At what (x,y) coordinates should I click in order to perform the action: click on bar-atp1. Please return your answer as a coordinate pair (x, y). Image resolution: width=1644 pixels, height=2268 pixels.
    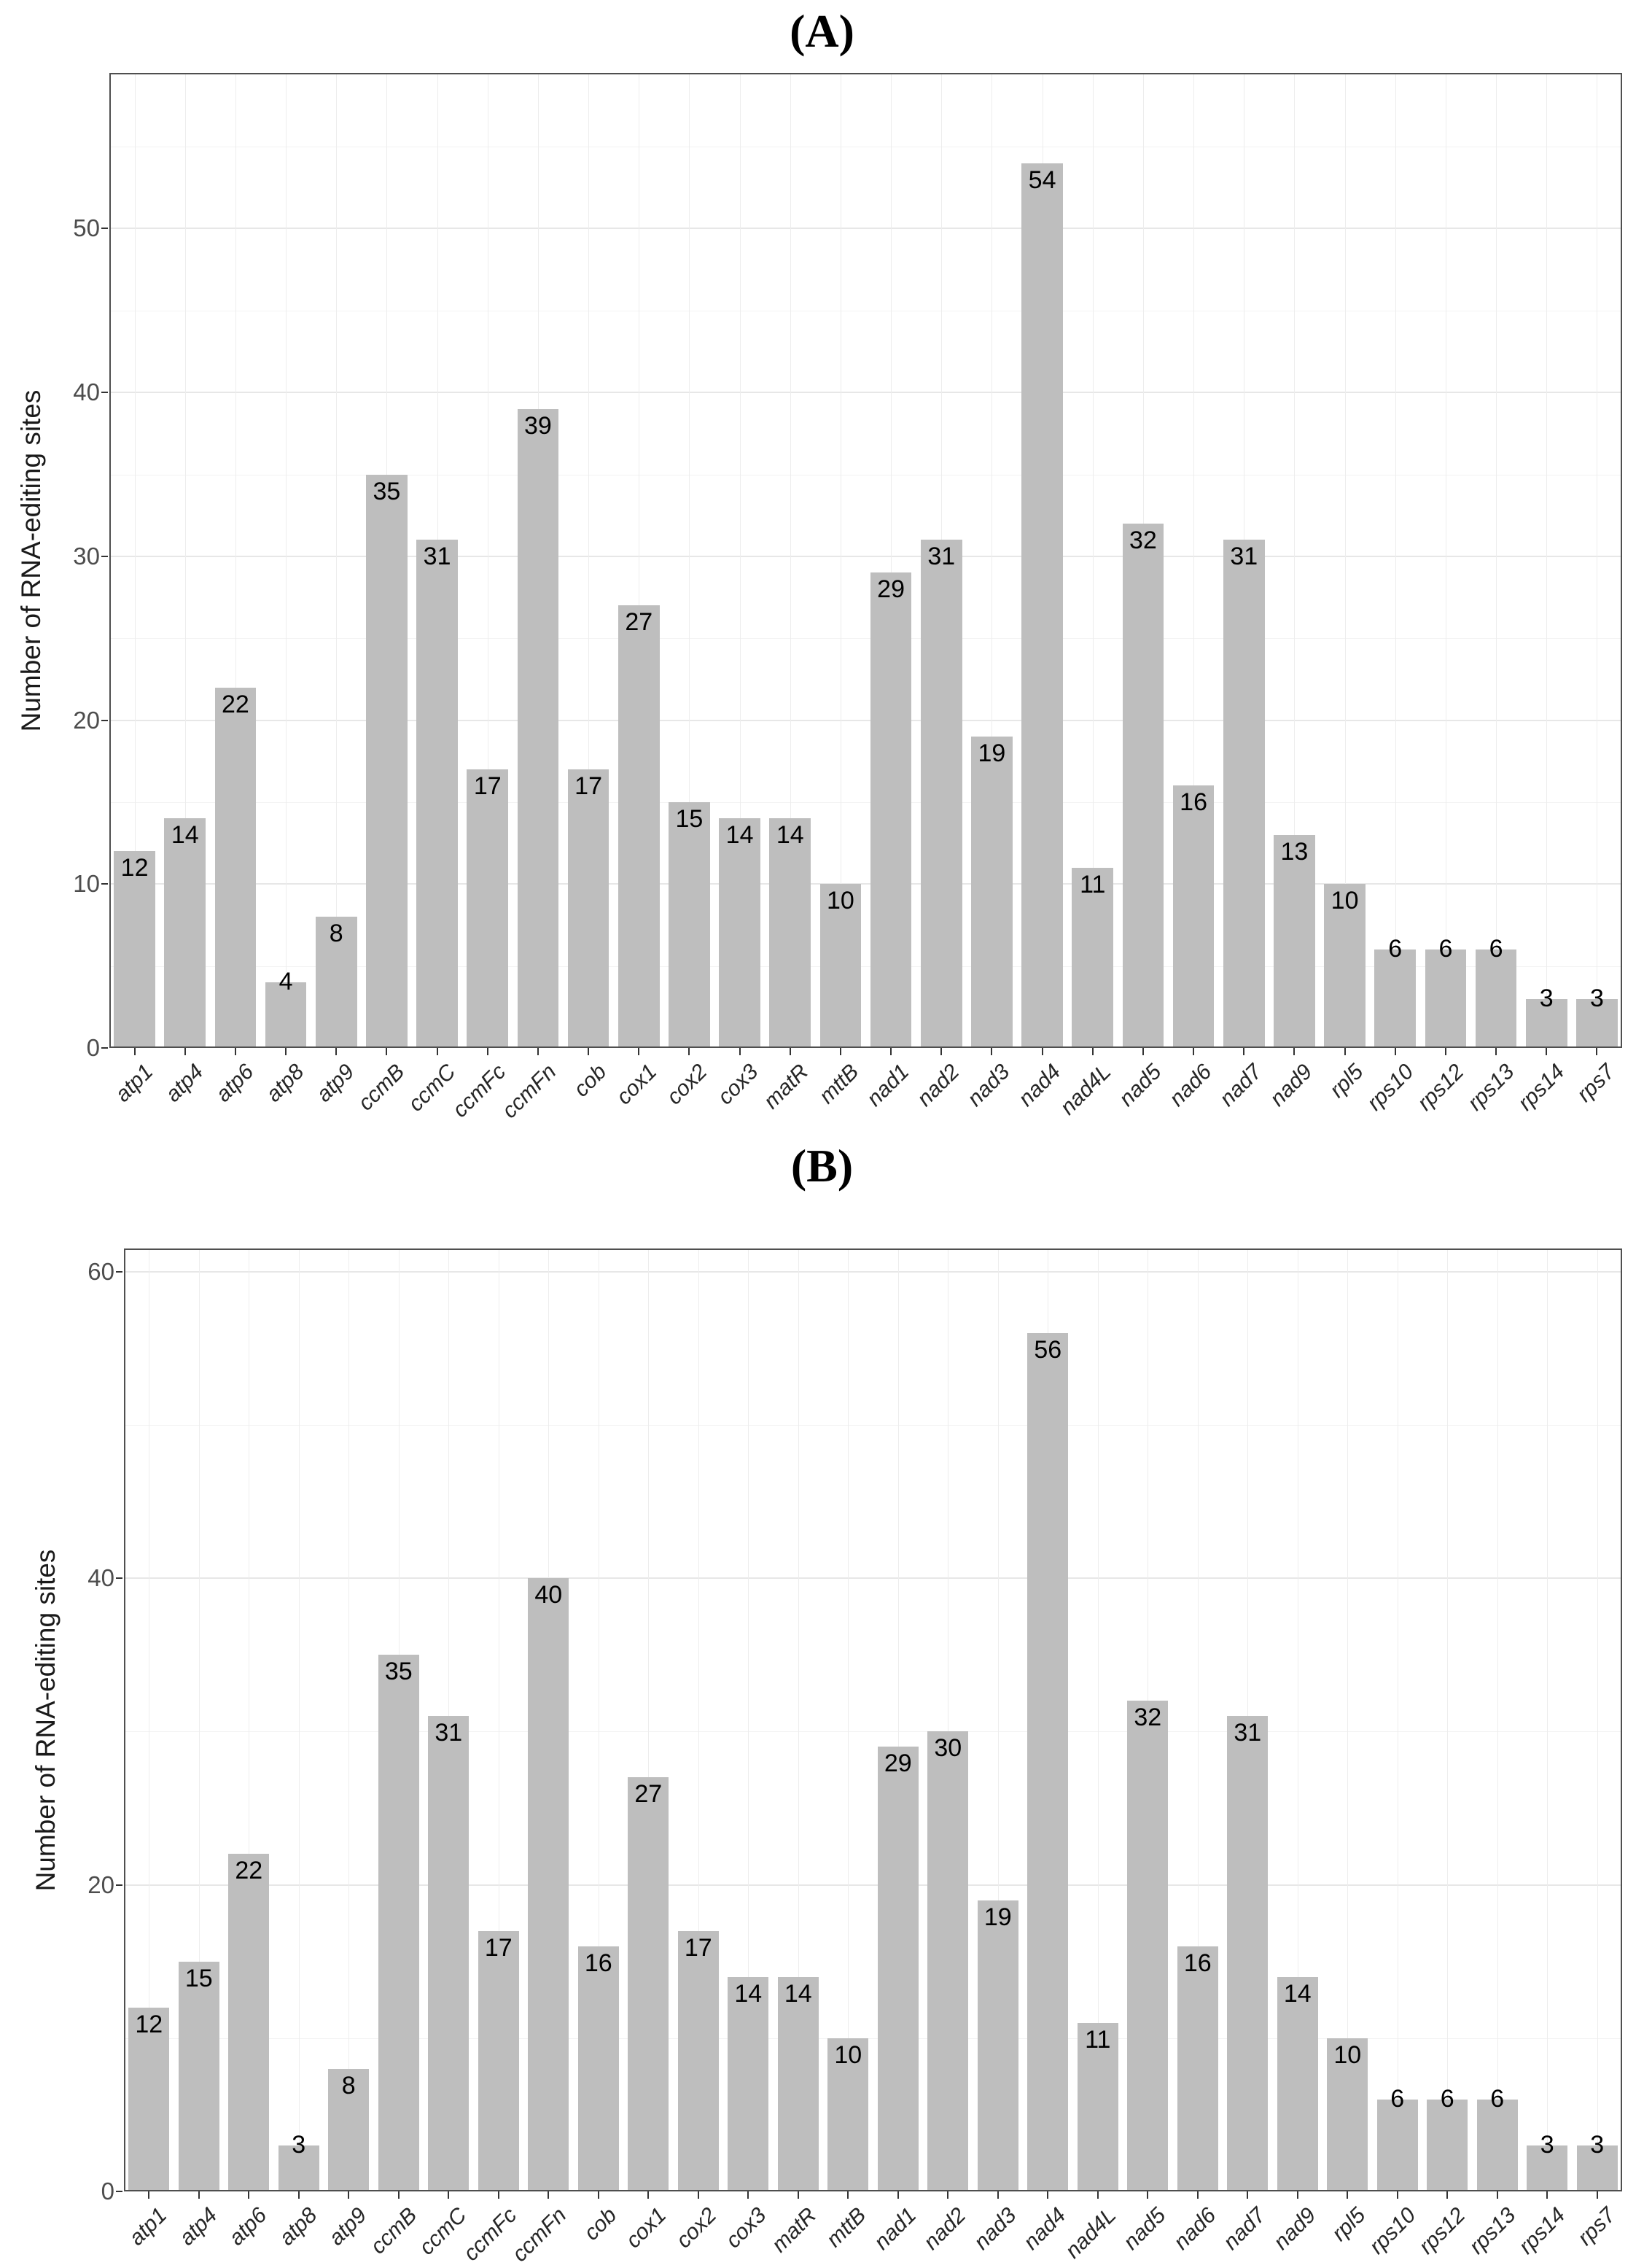
    Looking at the image, I should click on (134, 948).